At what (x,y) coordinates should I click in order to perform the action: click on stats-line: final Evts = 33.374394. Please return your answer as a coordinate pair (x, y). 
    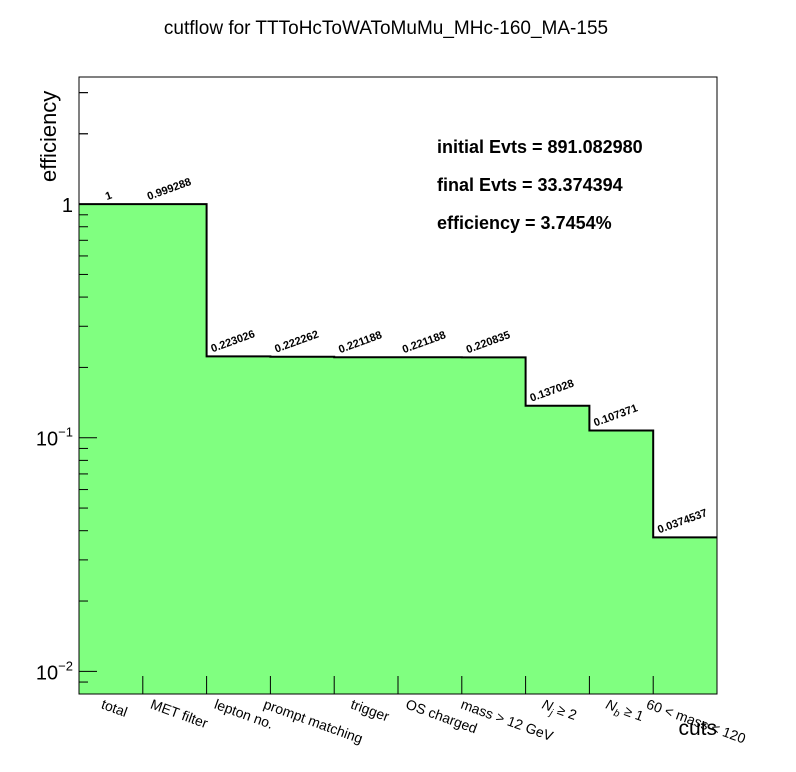
    Looking at the image, I should click on (530, 185).